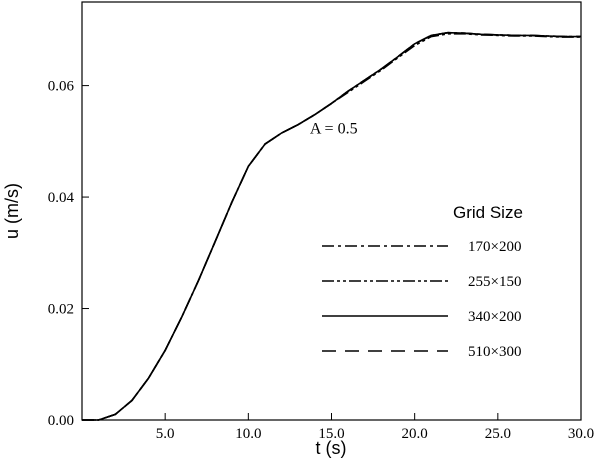  I want to click on x-tick-label: 15.0, so click(331, 434).